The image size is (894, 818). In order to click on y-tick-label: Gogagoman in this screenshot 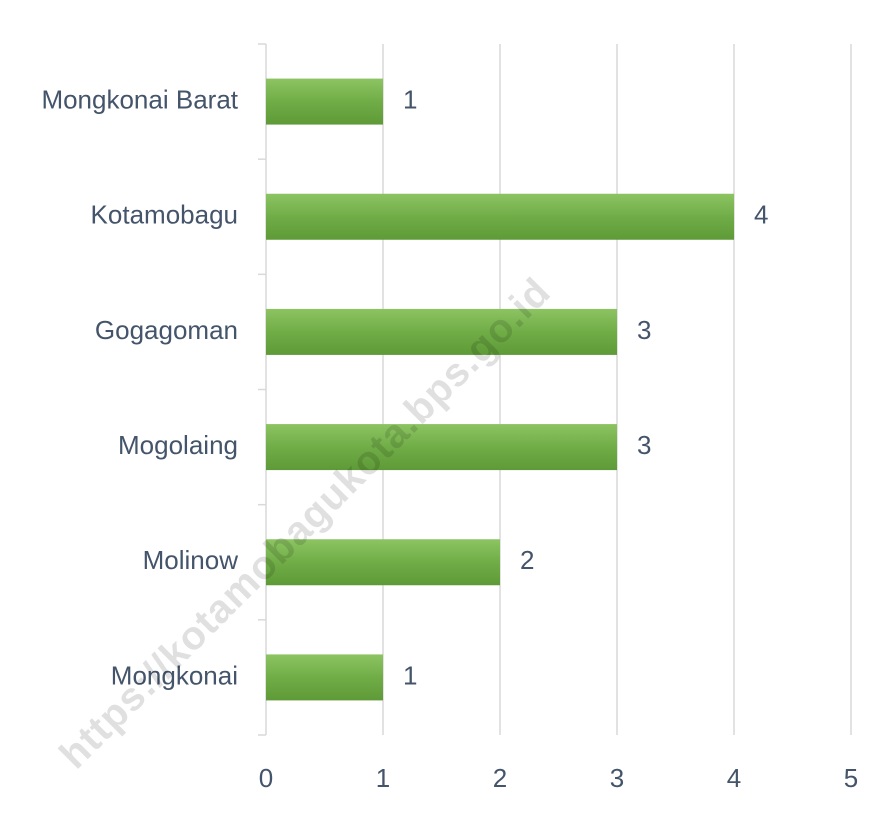, I will do `click(166, 330)`.